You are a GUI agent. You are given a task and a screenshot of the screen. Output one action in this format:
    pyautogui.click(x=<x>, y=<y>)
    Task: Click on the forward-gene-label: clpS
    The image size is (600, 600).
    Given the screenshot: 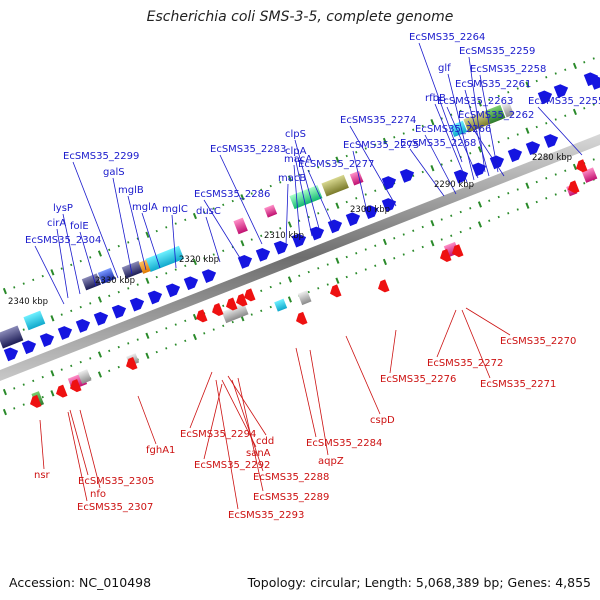 What is the action you would take?
    pyautogui.click(x=295, y=134)
    